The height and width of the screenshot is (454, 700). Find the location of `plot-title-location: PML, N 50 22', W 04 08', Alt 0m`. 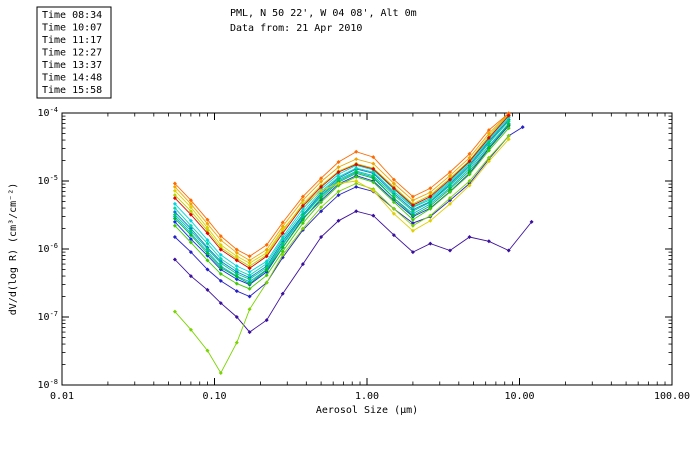

plot-title-location: PML, N 50 22', W 04 08', Alt 0m is located at coordinates (323, 13).